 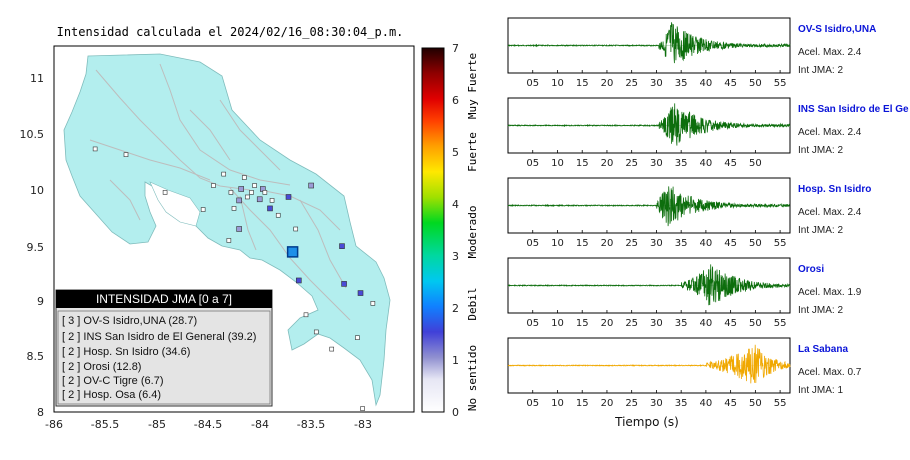 I want to click on map-y-tick: 9, so click(x=40, y=301).